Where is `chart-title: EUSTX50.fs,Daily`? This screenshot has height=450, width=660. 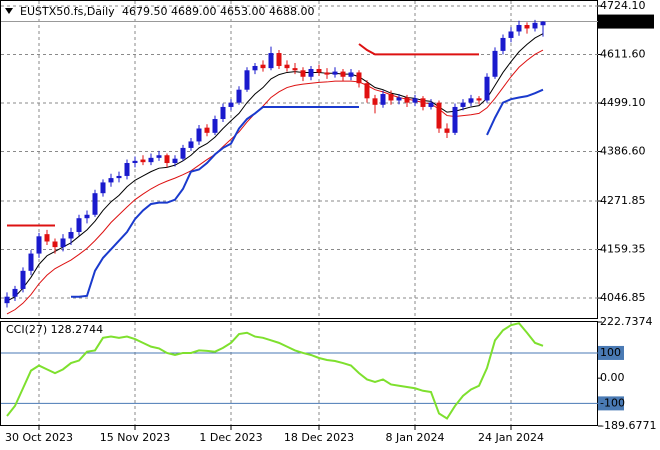 chart-title: EUSTX50.fs,Daily is located at coordinates (67, 11).